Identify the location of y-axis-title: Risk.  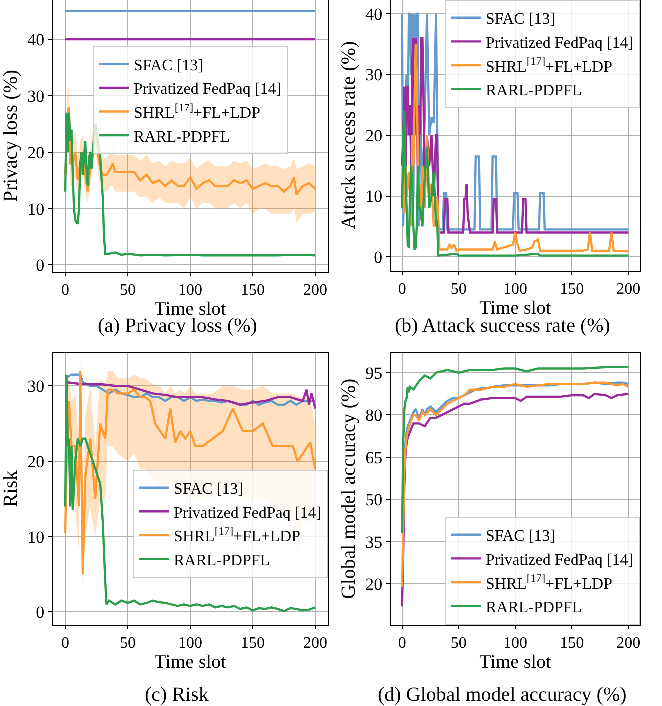
(11, 489).